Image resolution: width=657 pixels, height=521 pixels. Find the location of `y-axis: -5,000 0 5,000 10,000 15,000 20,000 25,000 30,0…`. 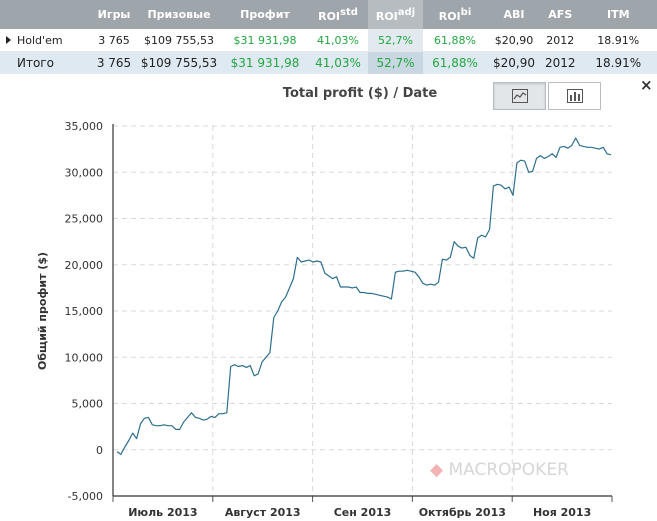

y-axis: -5,000 0 5,000 10,000 15,000 20,000 25,000 30,0… is located at coordinates (89, 311).